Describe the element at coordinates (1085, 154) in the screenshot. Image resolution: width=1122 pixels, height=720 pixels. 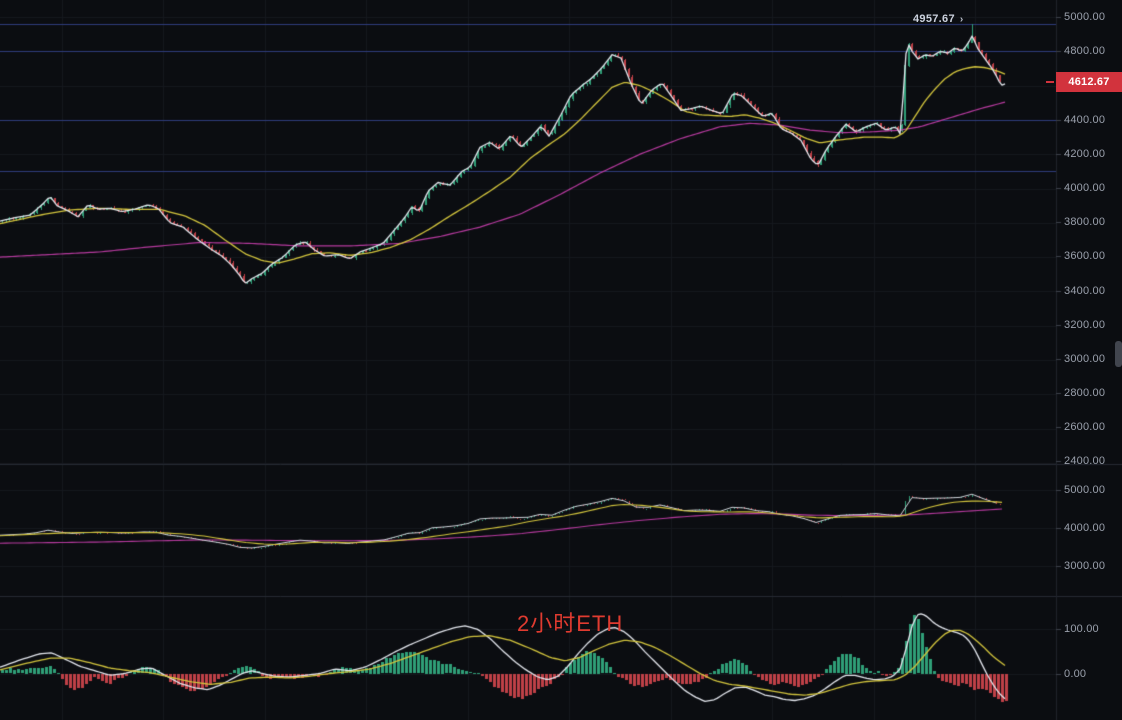
I see `price-axis-label: 4200.00` at that location.